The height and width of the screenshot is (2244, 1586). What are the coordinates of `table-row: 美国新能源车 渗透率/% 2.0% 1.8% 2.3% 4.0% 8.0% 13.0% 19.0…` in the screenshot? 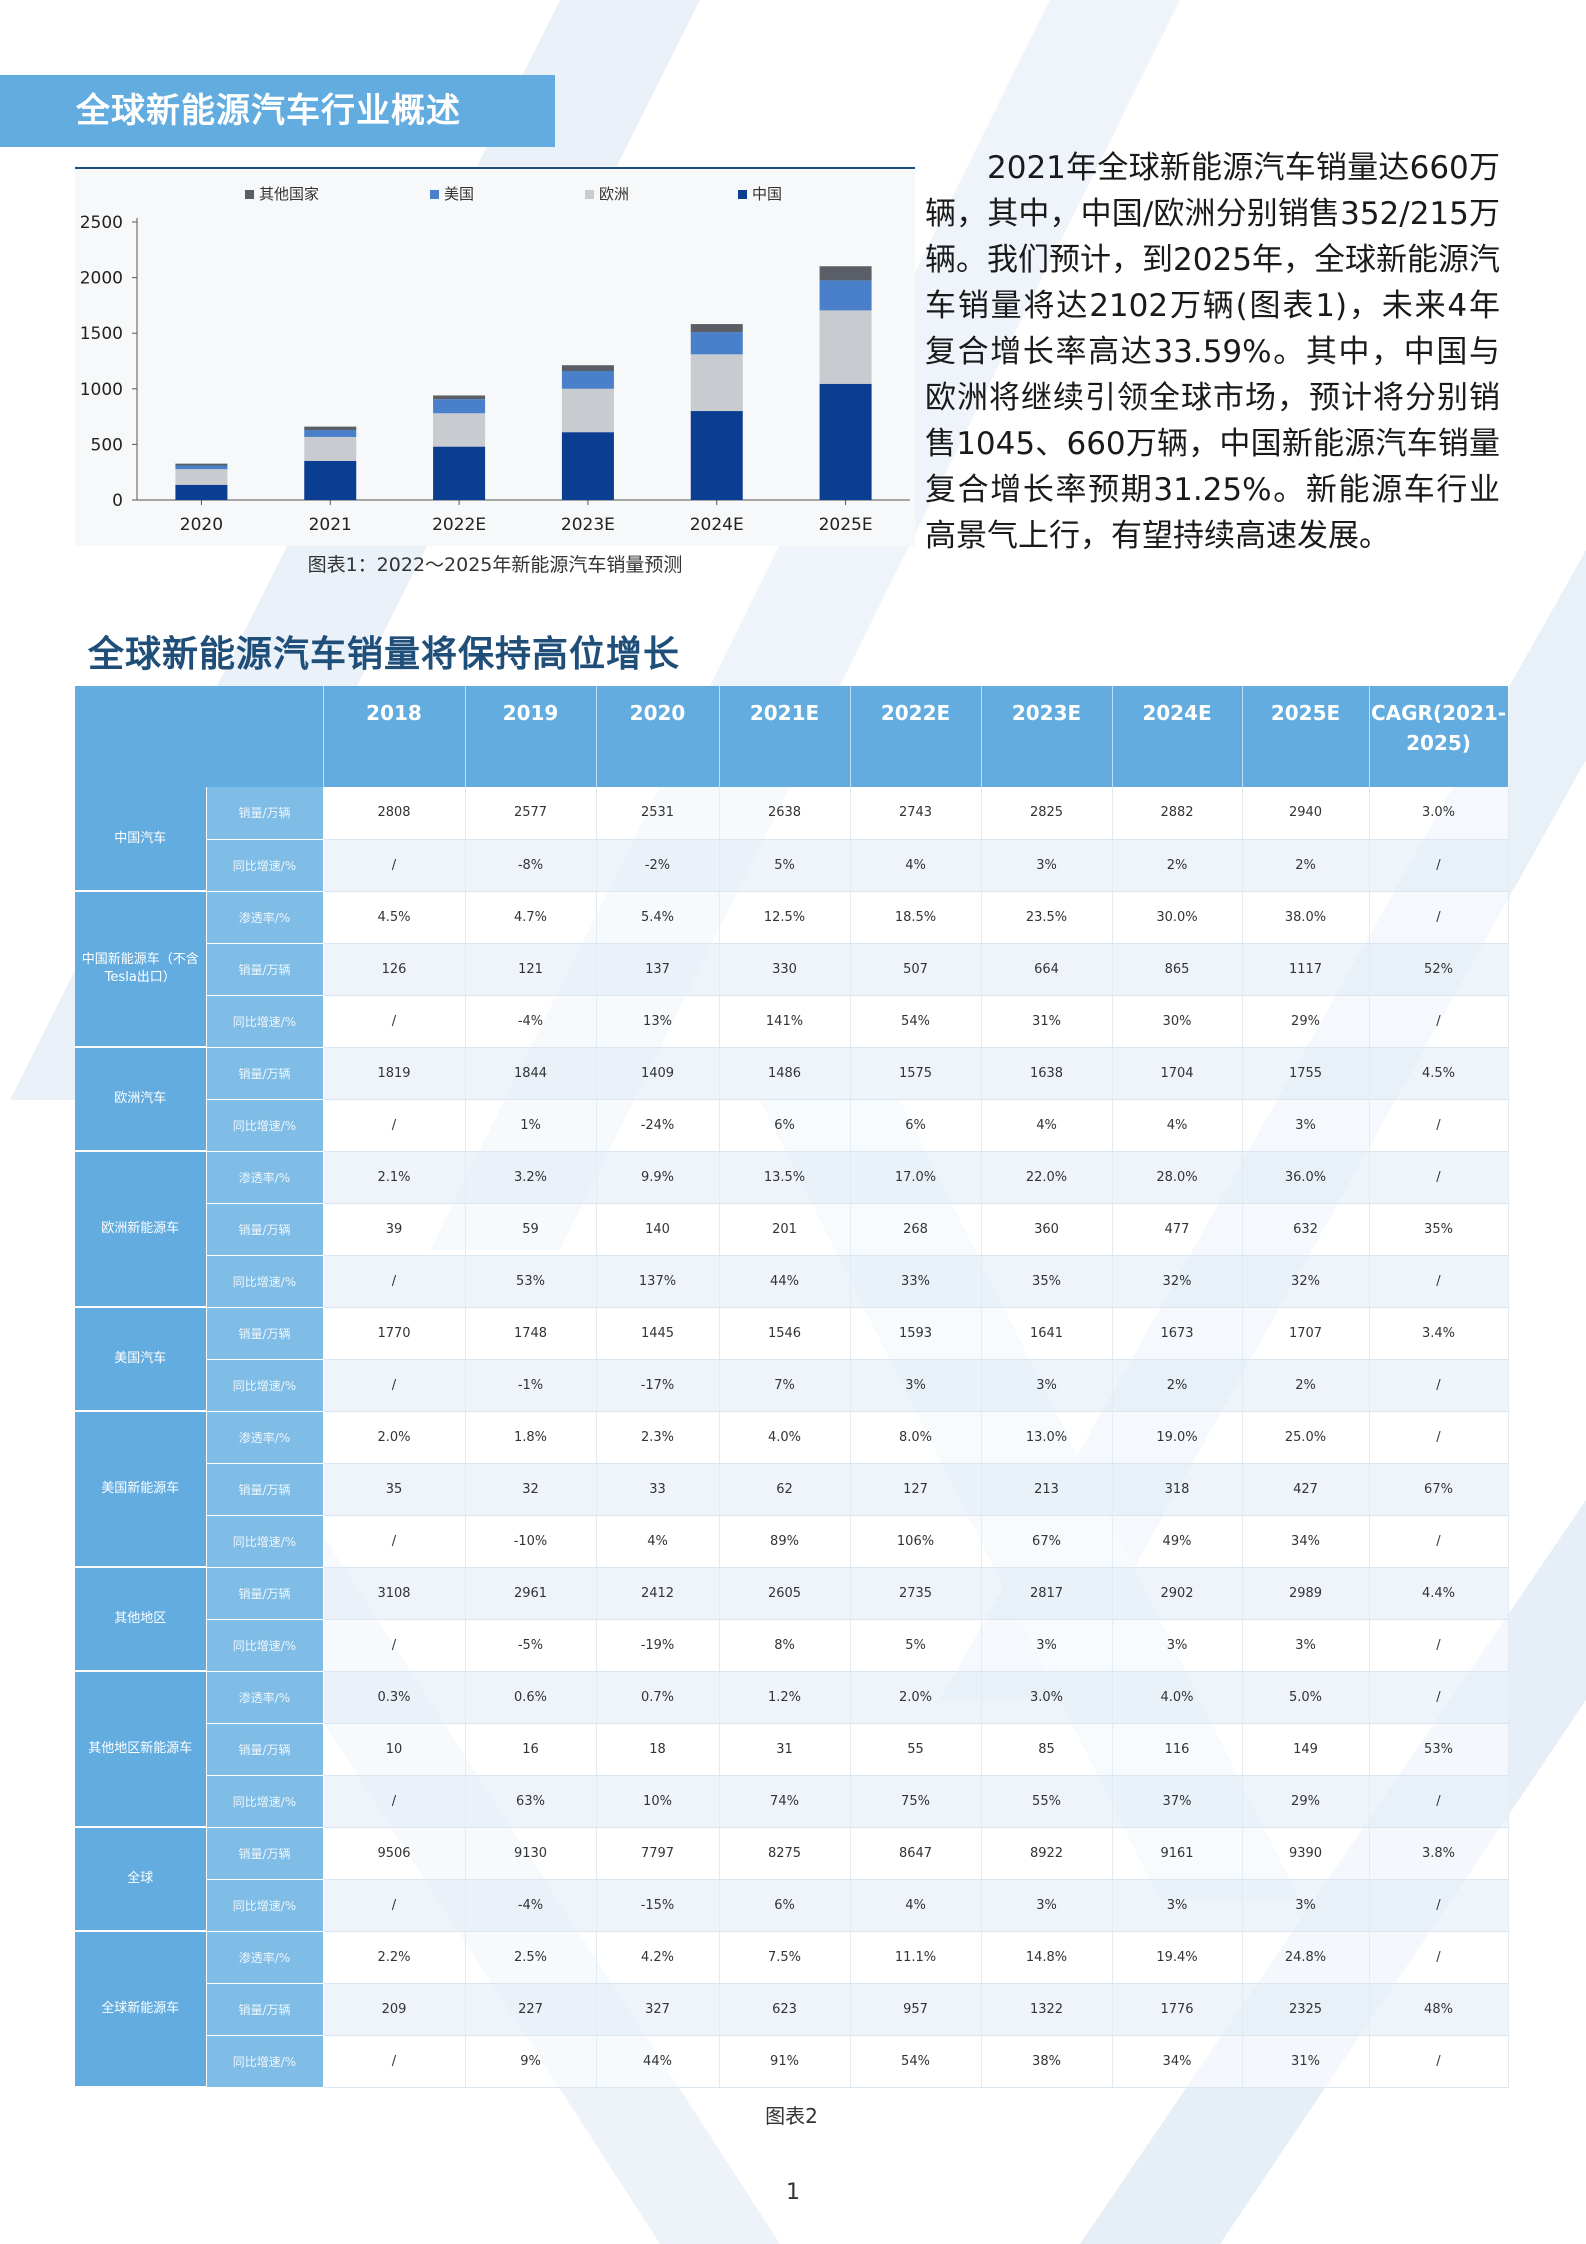 It's located at (792, 1489).